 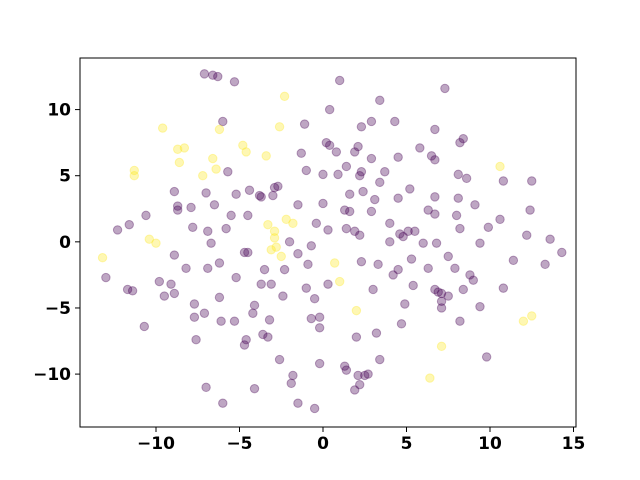 I want to click on y-tick-label: 0, so click(x=65, y=243).